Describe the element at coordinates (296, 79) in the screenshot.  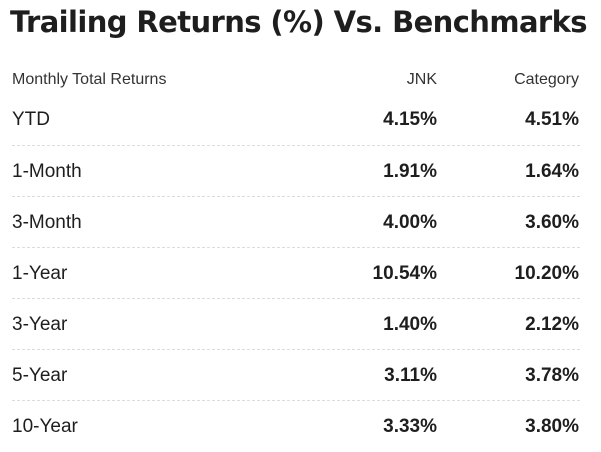
I see `table-header-row: Monthly Total Returns JNK Category` at that location.